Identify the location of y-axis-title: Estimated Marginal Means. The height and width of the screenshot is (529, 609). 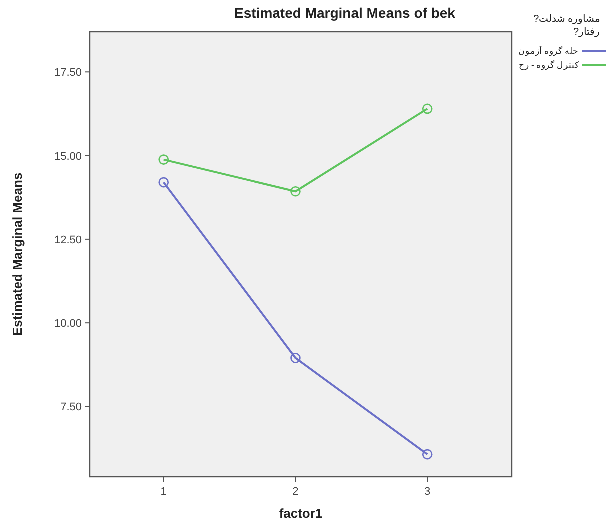
(17, 254).